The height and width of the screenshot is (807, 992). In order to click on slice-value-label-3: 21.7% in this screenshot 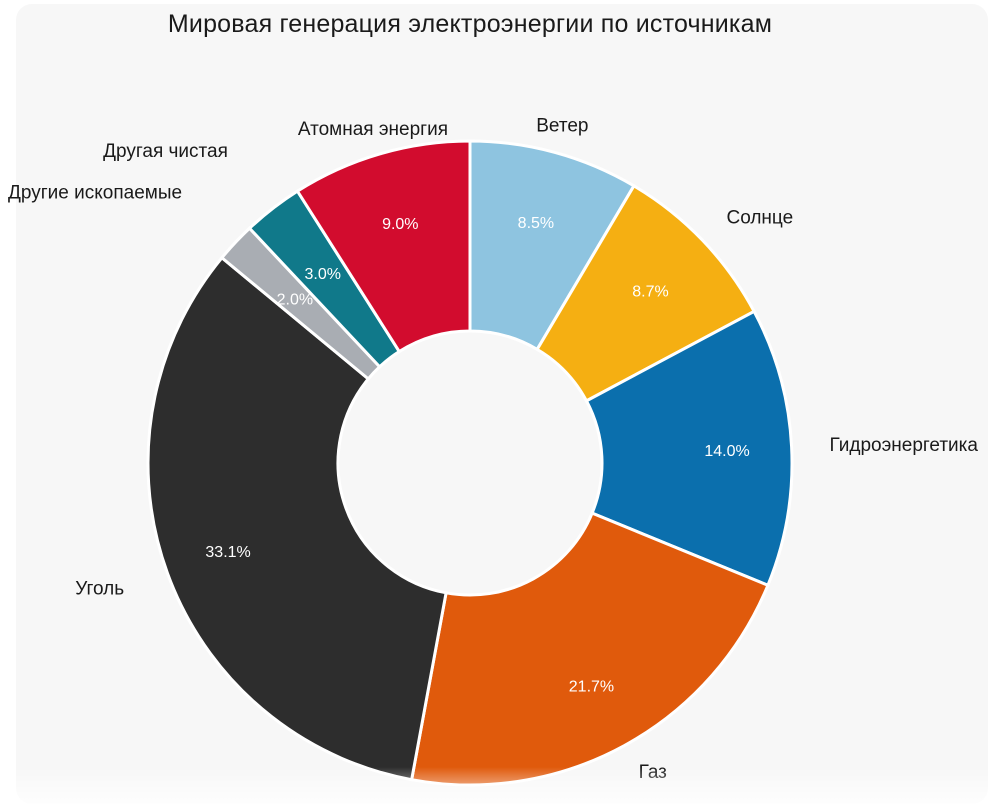, I will do `click(591, 687)`.